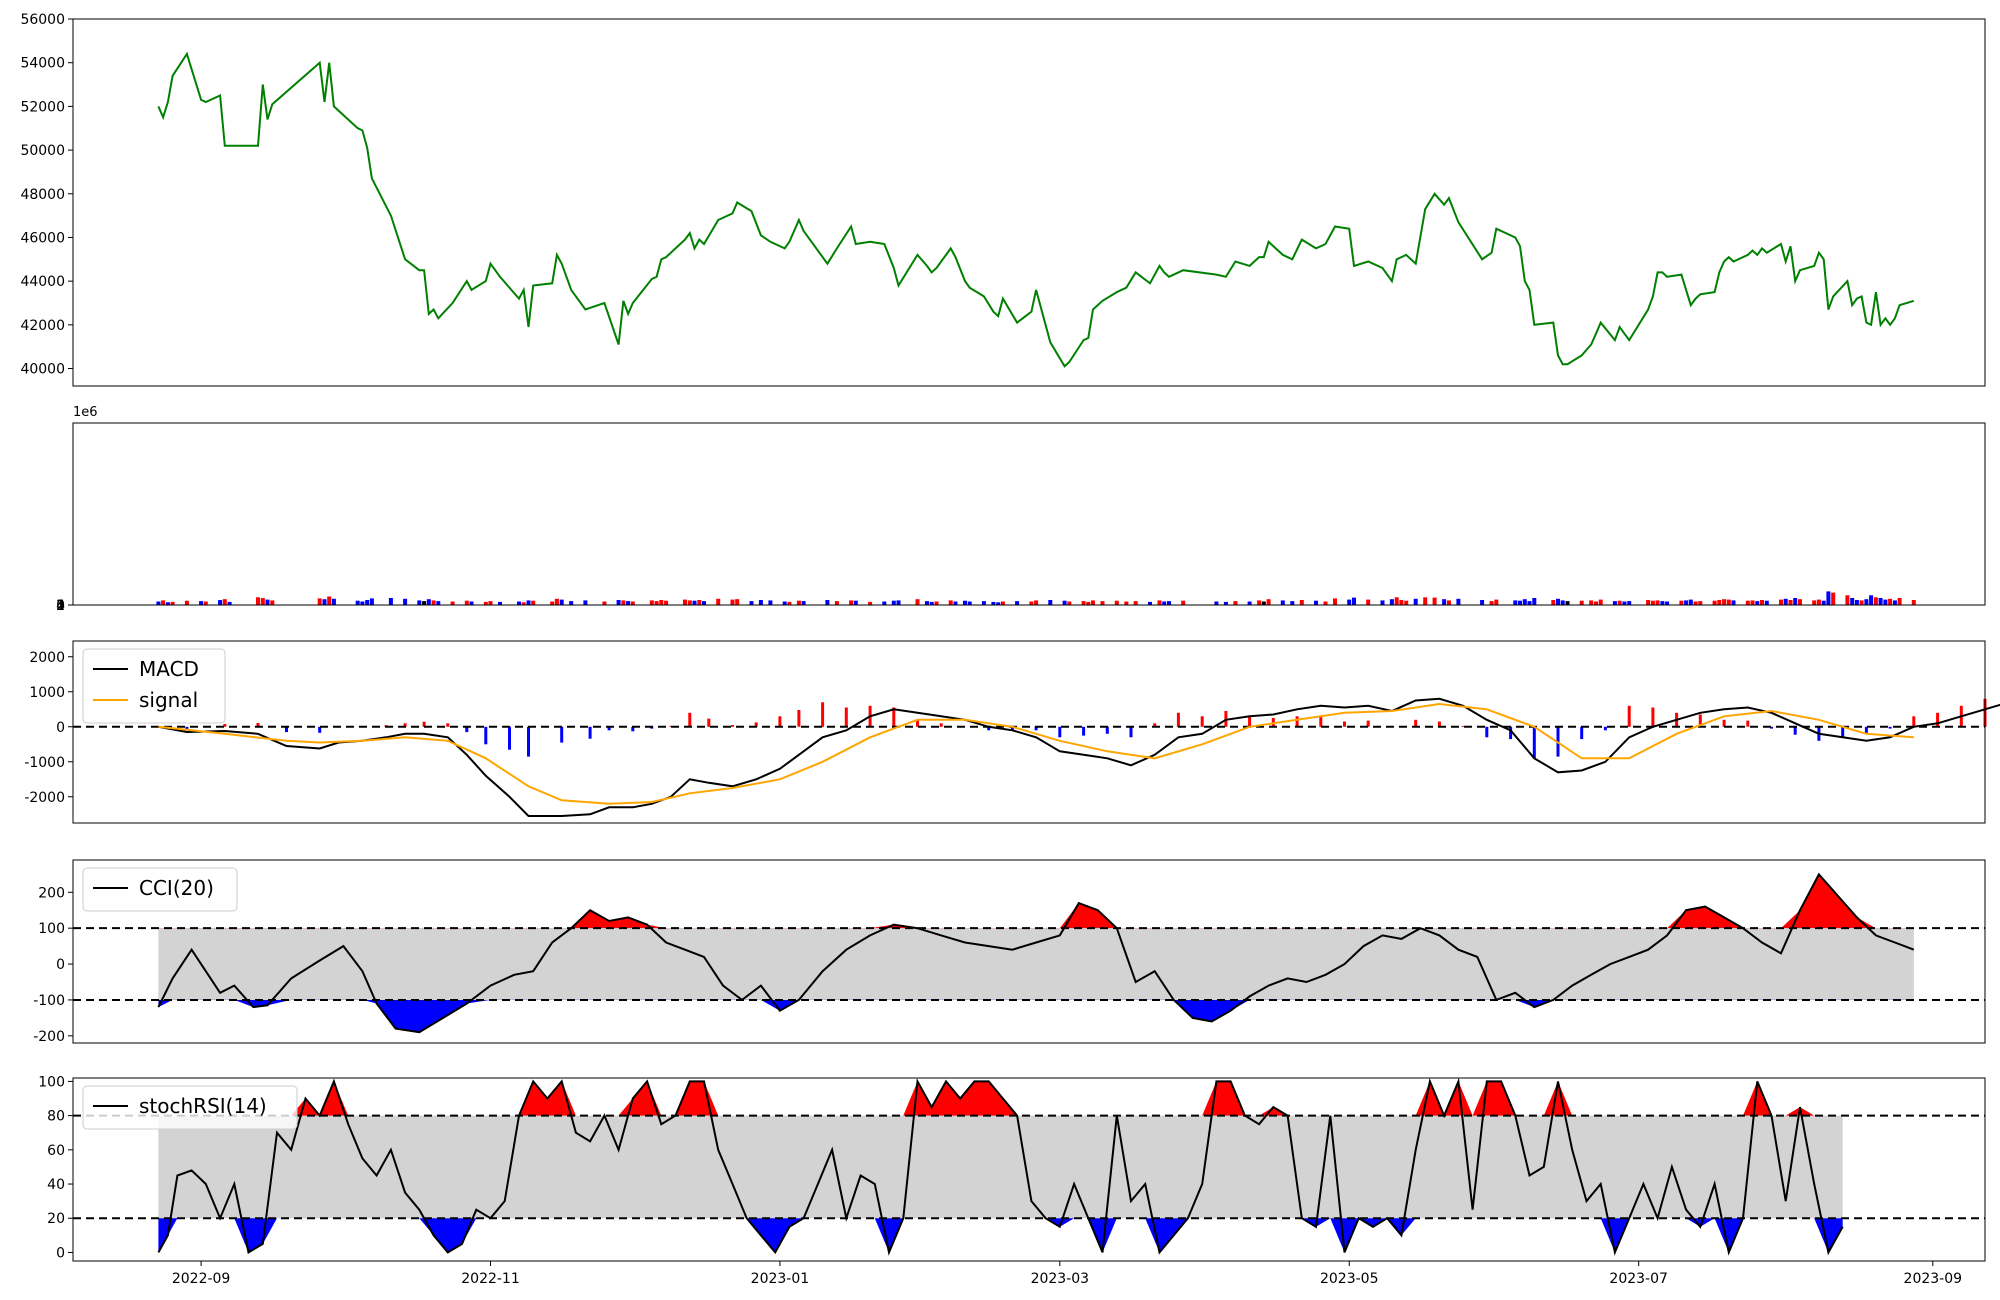 This screenshot has height=1300, width=2000. Describe the element at coordinates (1036, 964) in the screenshot. I see `cci-neutral-band` at that location.